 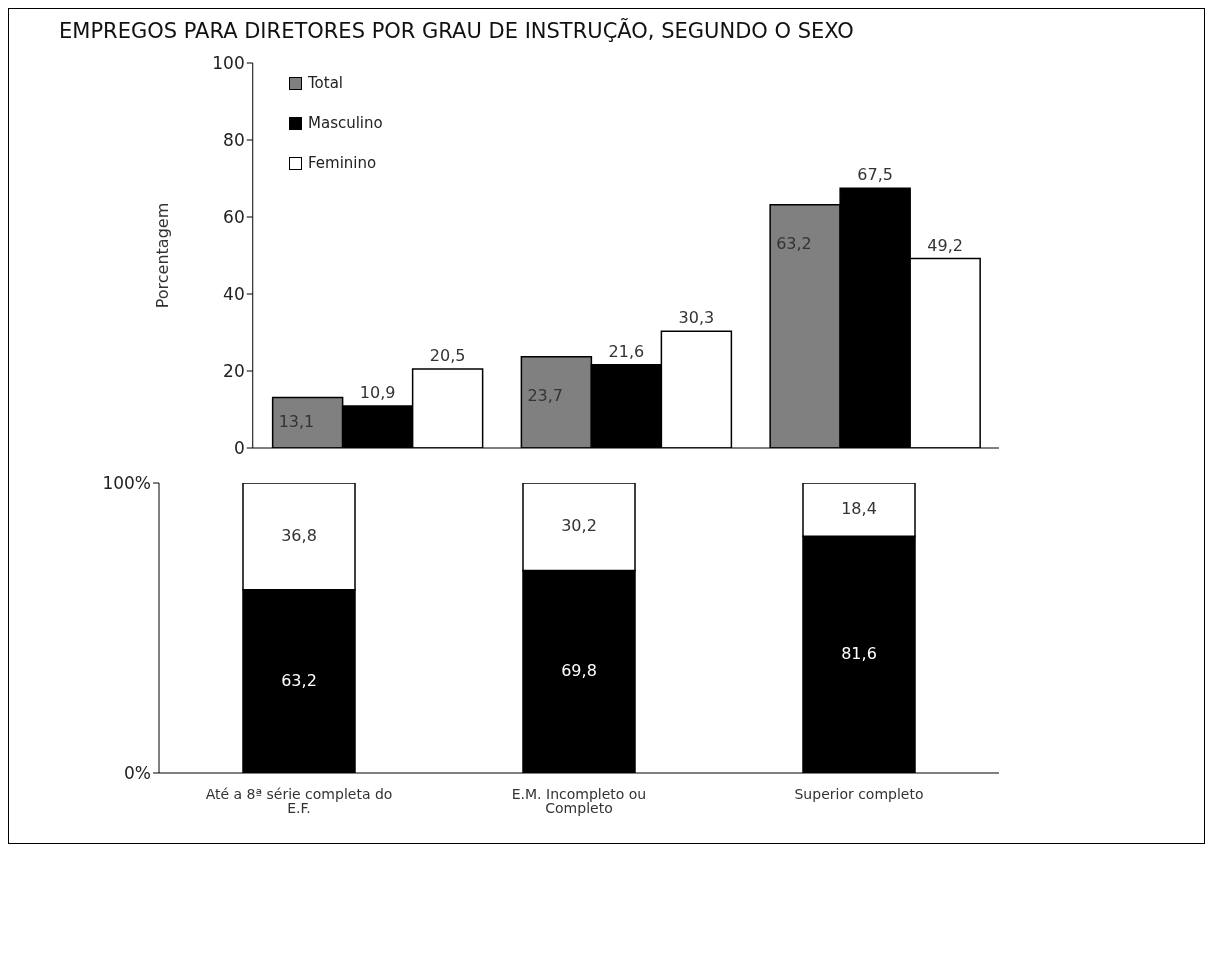 What do you see at coordinates (299, 800) in the screenshot?
I see `x-tick-label: Até a 8ª série completa do E.F.` at bounding box center [299, 800].